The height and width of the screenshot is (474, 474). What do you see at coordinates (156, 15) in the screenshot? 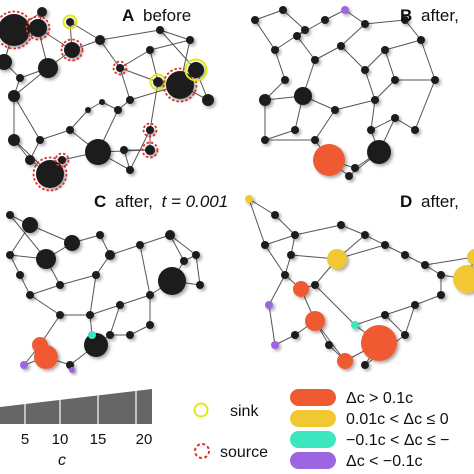
I see `panel-a-title: A before` at bounding box center [156, 15].